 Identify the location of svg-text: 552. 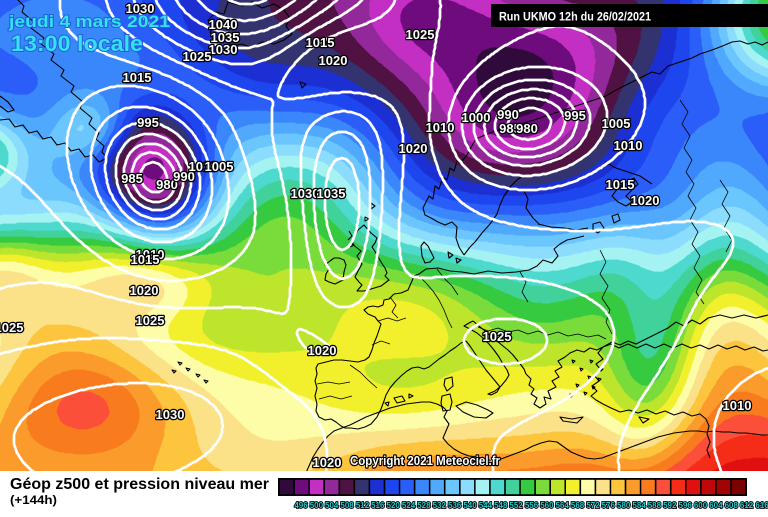
(516, 505).